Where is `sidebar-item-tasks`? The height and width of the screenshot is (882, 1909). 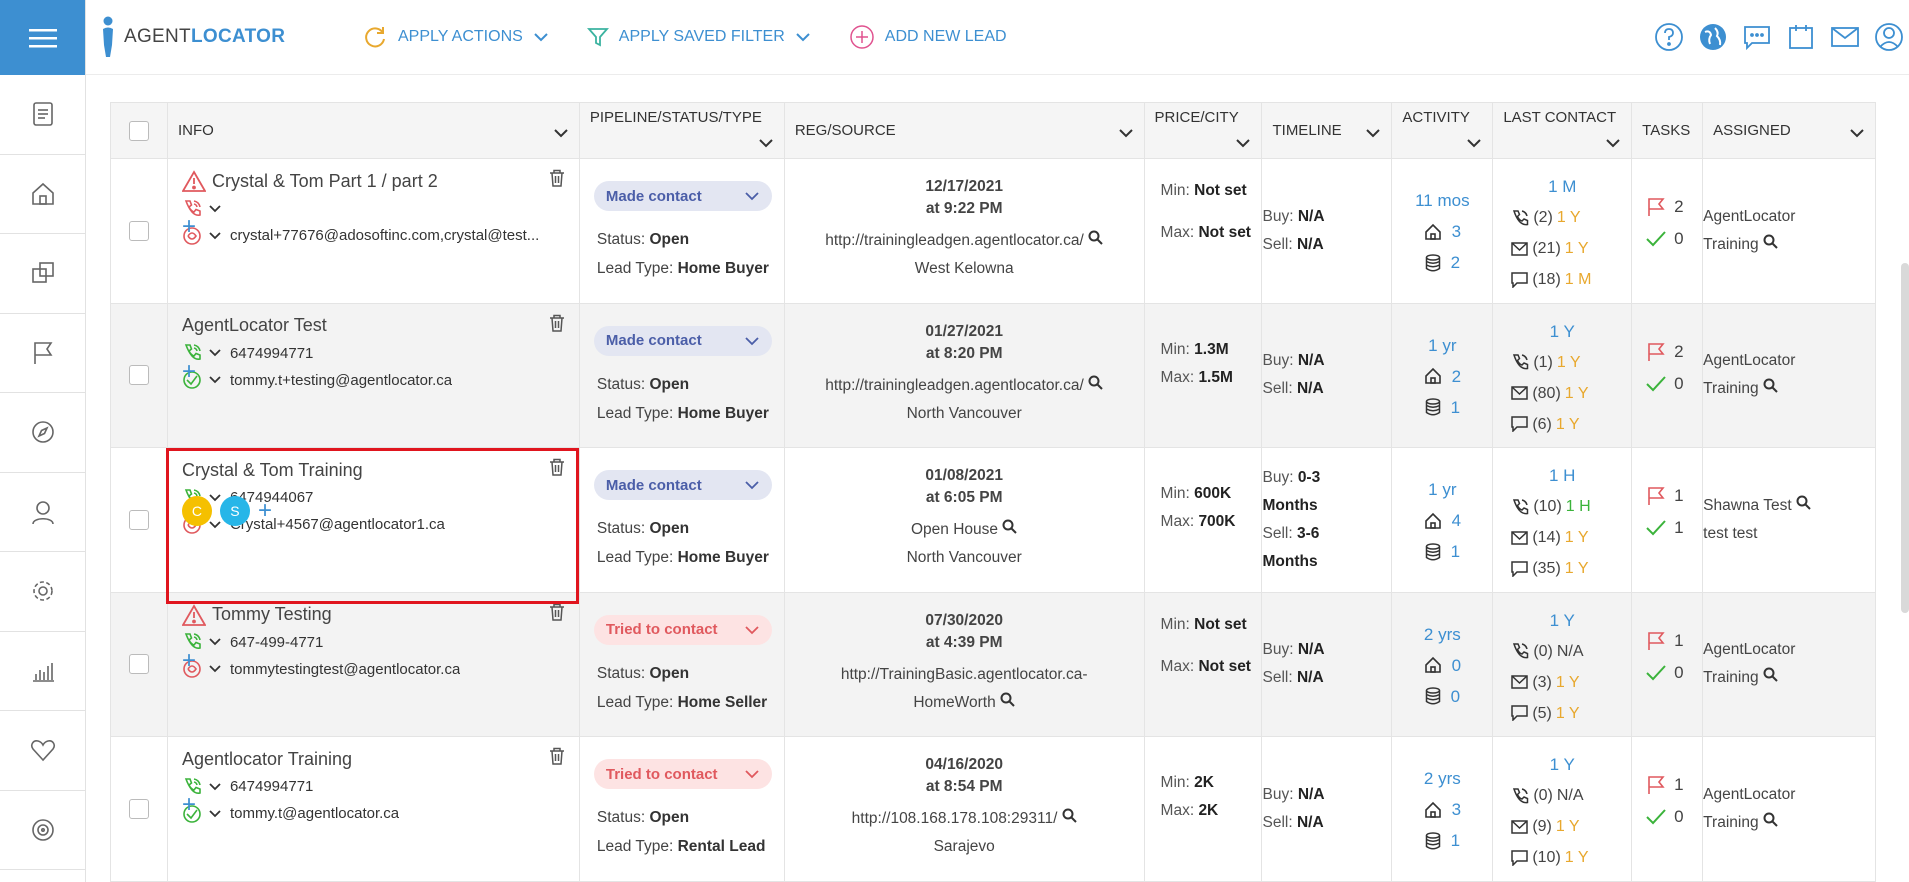
sidebar-item-tasks is located at coordinates (42, 353).